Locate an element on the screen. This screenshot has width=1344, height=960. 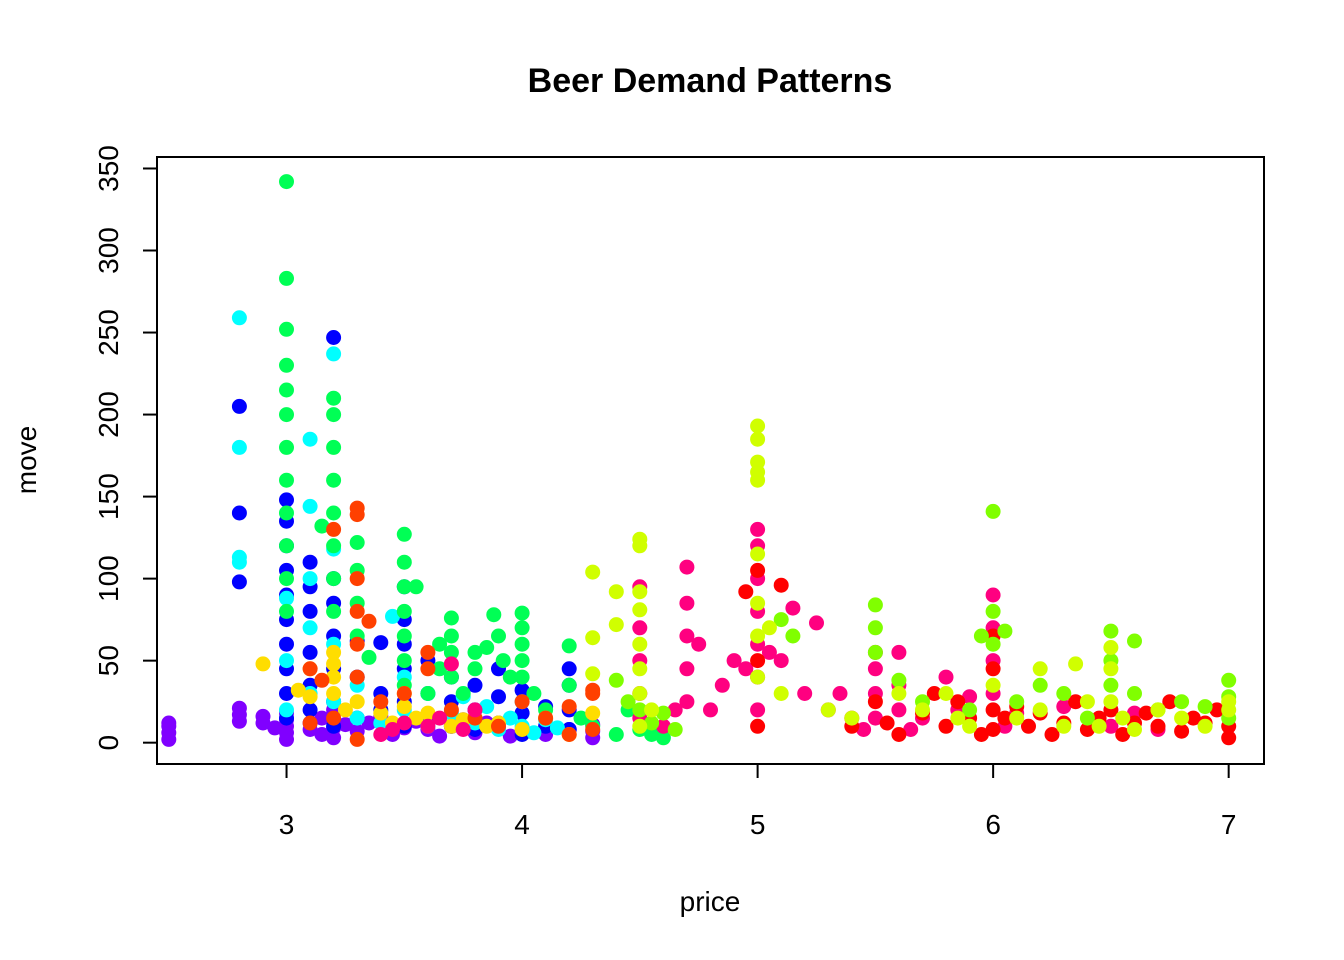
y-axis-label: move is located at coordinates (26, 460).